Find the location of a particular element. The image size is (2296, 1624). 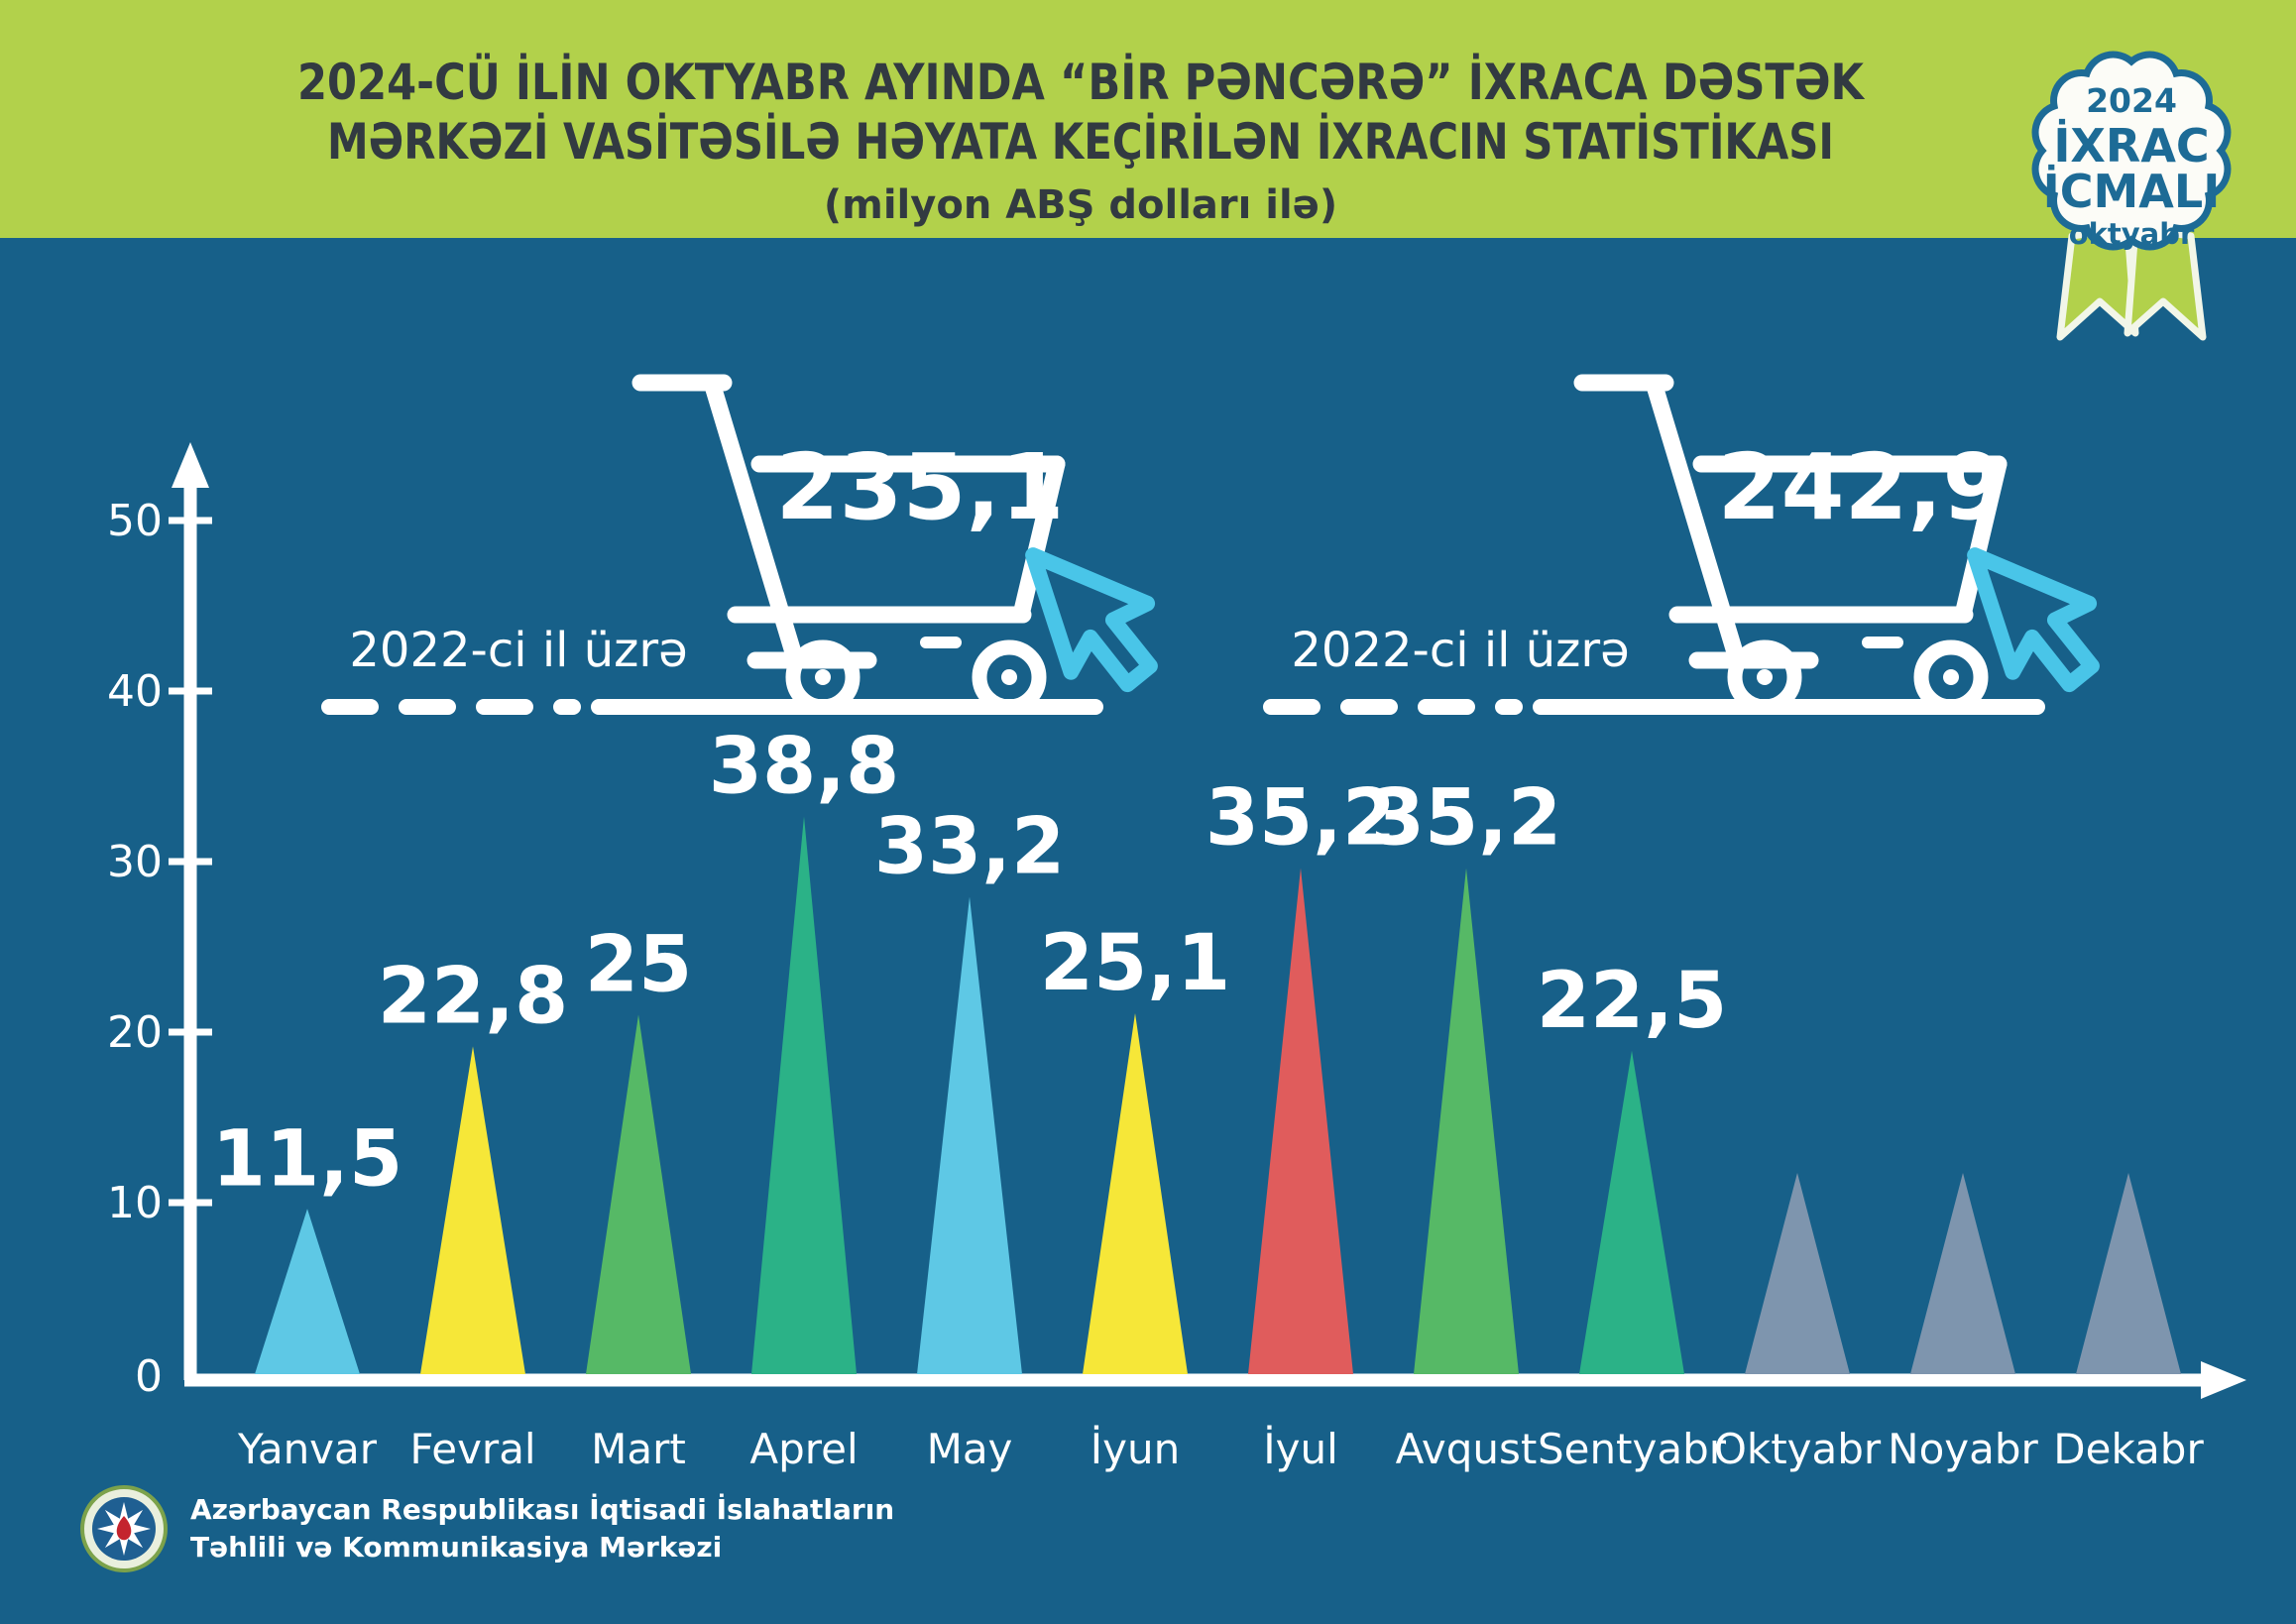

header-band is located at coordinates (1148, 119).